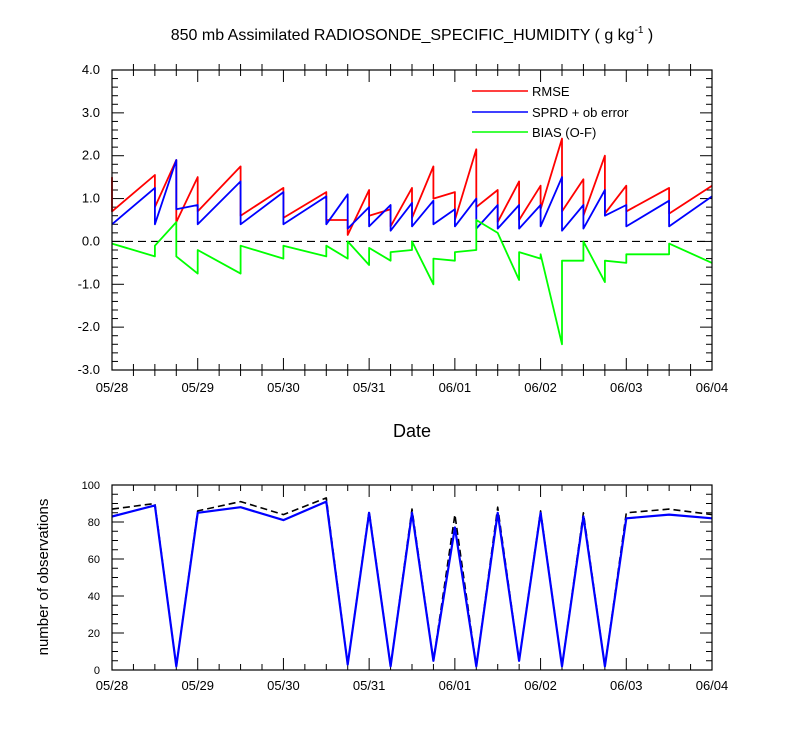 Image resolution: width=800 pixels, height=750 pixels. I want to click on y-tick-label: -1.0, so click(89, 283).